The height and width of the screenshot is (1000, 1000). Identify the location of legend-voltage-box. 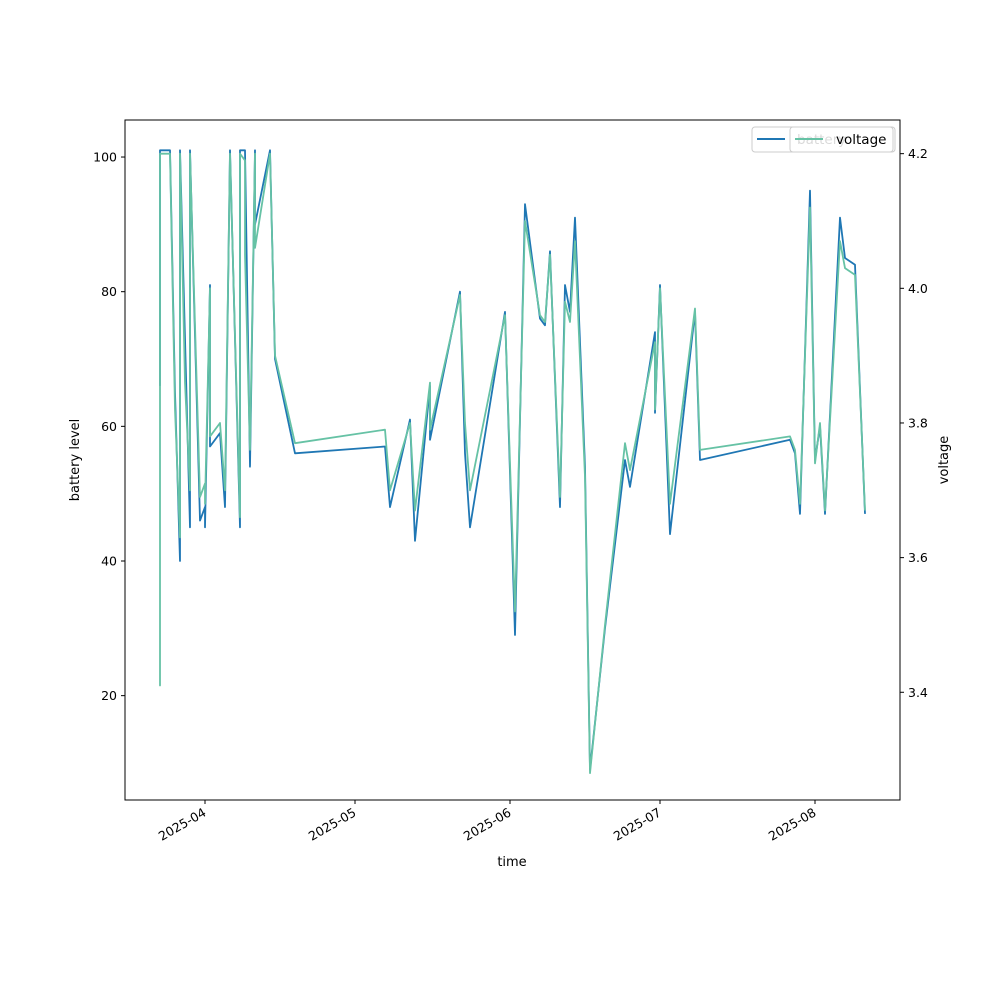
(841, 139).